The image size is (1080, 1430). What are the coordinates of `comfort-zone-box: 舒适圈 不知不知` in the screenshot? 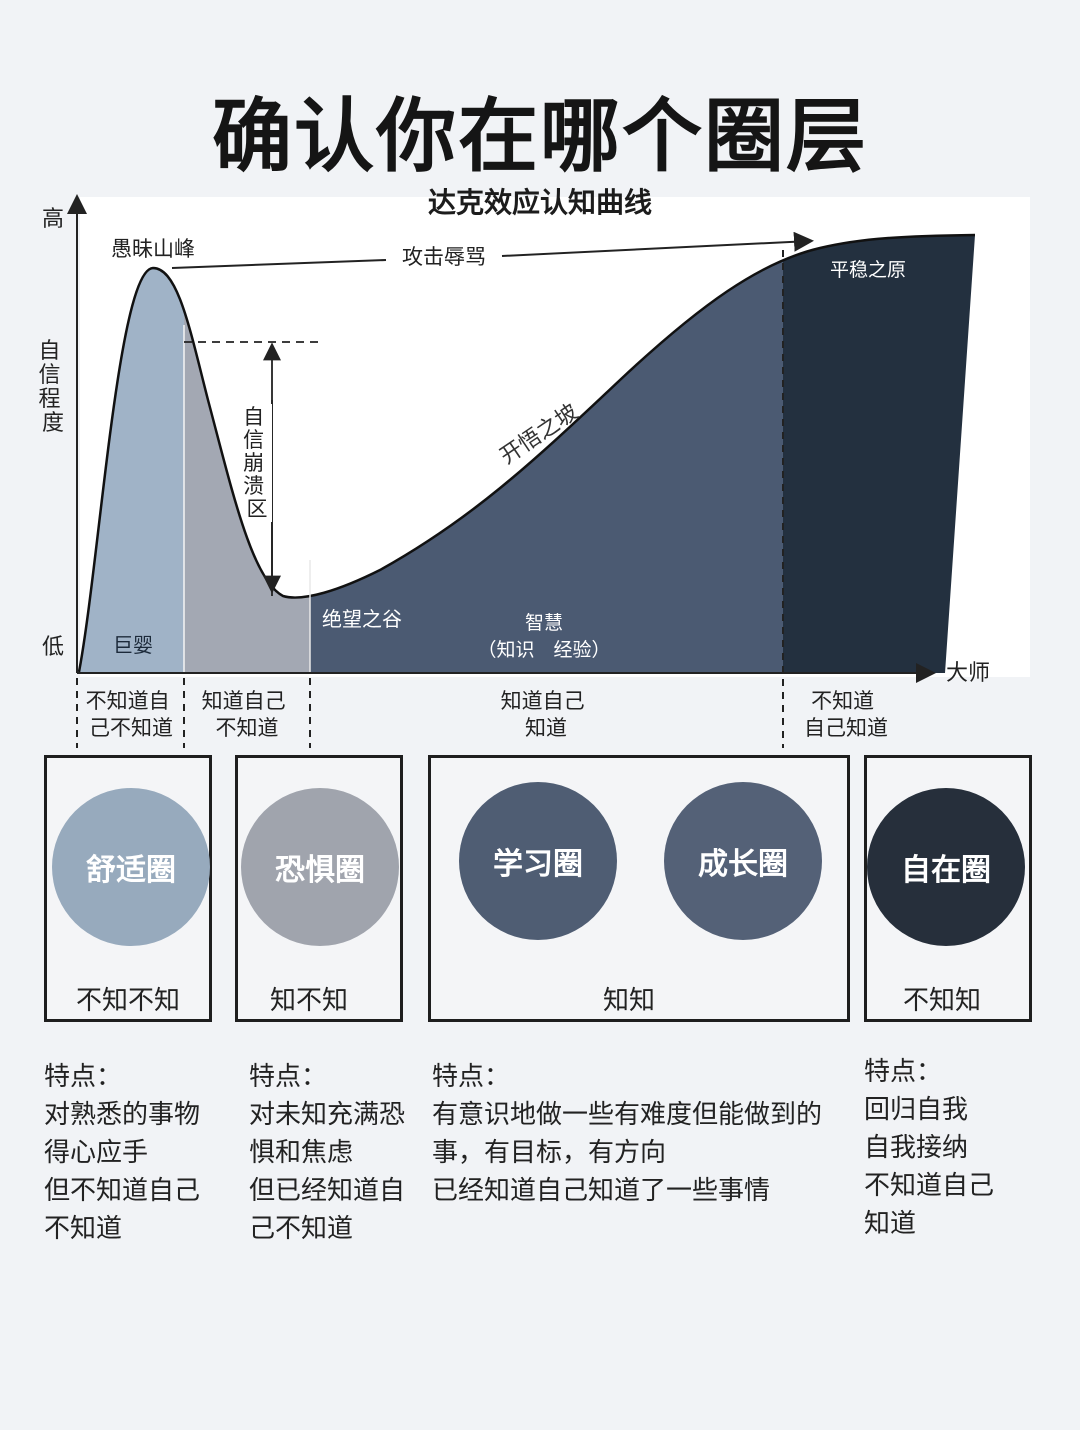 It's located at (128, 888).